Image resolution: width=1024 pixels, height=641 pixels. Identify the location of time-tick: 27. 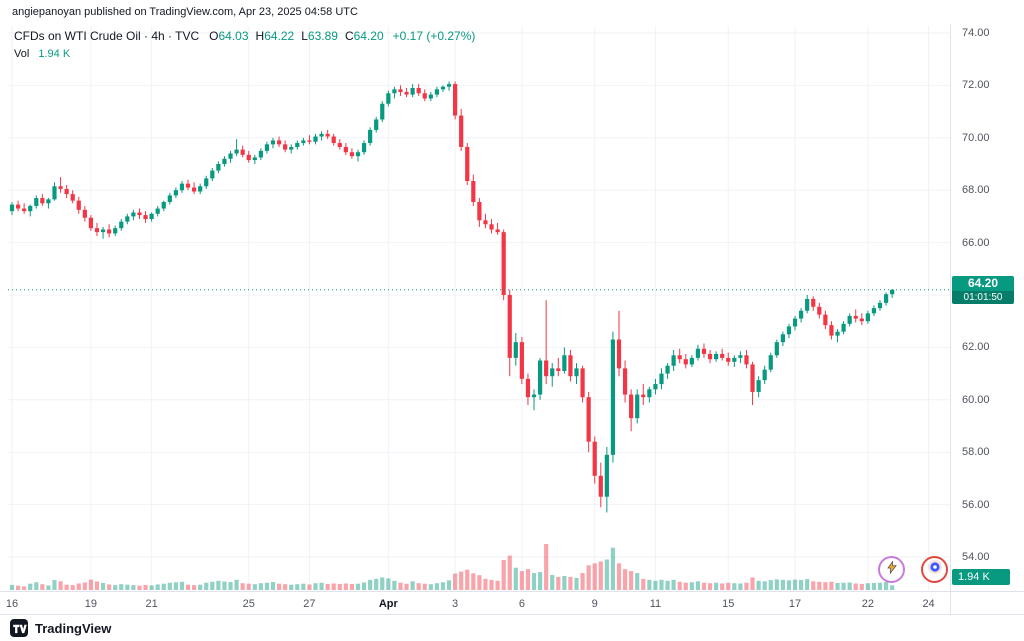
(309, 604).